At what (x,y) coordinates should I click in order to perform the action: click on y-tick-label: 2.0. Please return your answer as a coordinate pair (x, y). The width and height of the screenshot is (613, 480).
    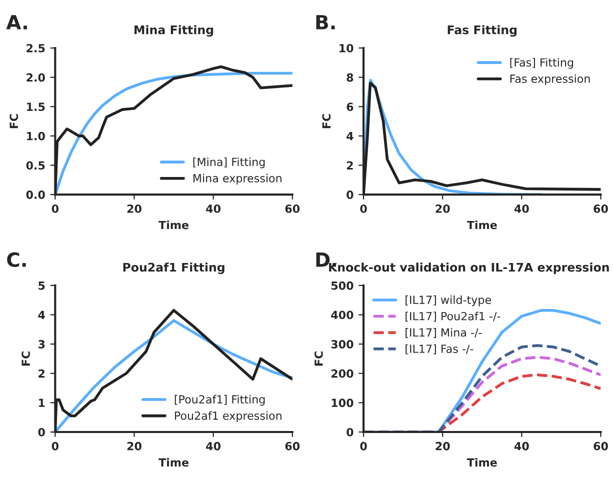
    Looking at the image, I should click on (35, 77).